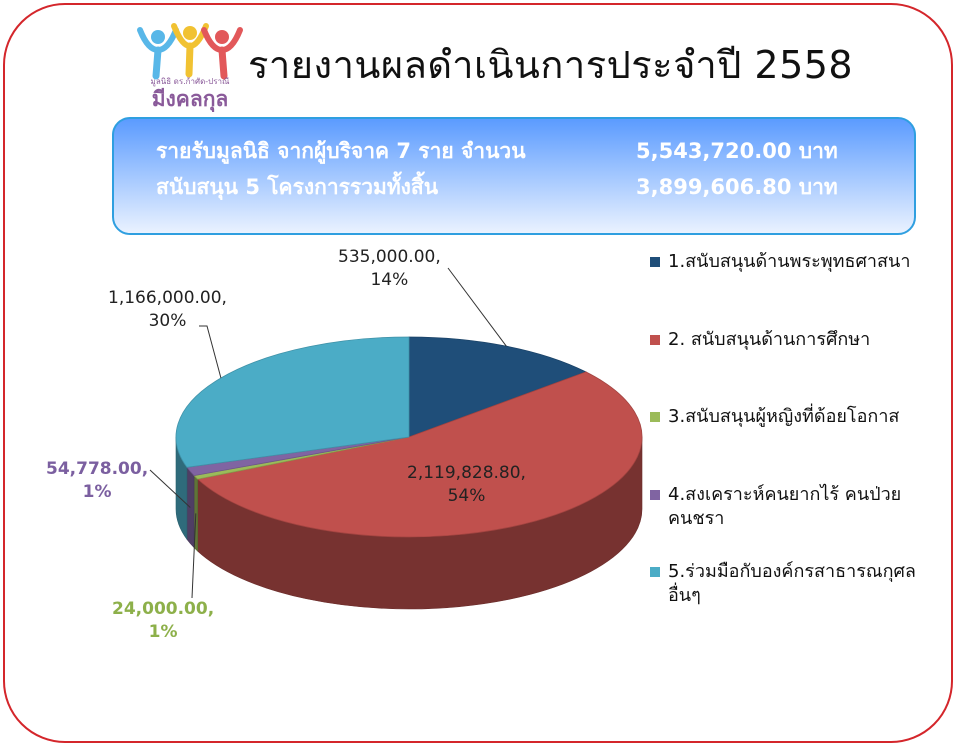 This screenshot has width=960, height=743. Describe the element at coordinates (466, 473) in the screenshot. I see `data-label-value: 2,119,828.80,` at that location.